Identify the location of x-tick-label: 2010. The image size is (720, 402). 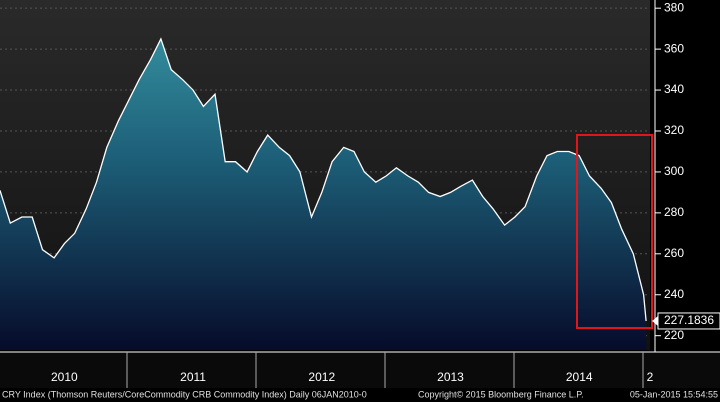
(64, 377).